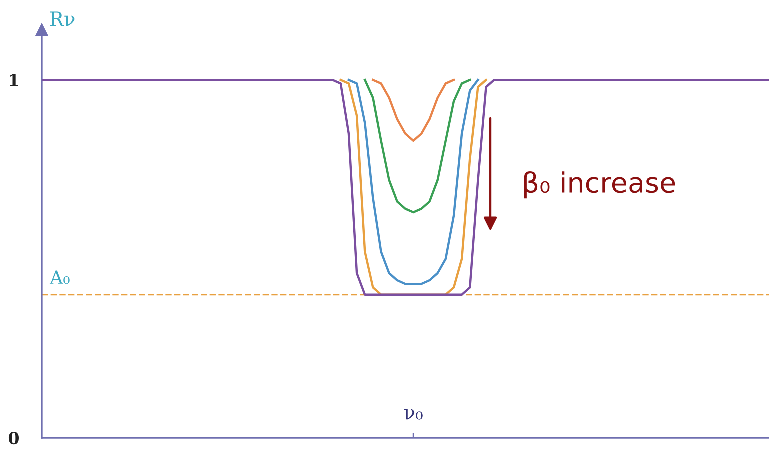  Describe the element at coordinates (13, 438) in the screenshot. I see `y-tick-label: 0` at that location.